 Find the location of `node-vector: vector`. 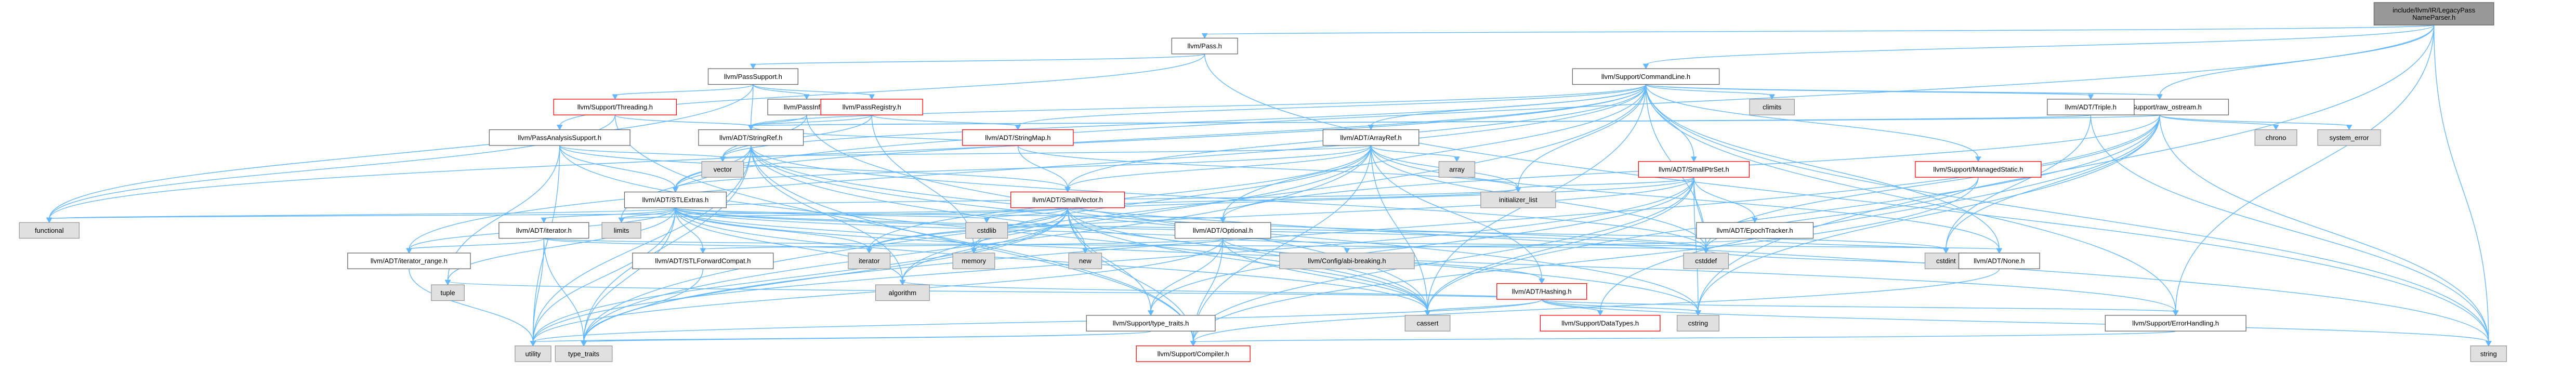

node-vector: vector is located at coordinates (722, 170).